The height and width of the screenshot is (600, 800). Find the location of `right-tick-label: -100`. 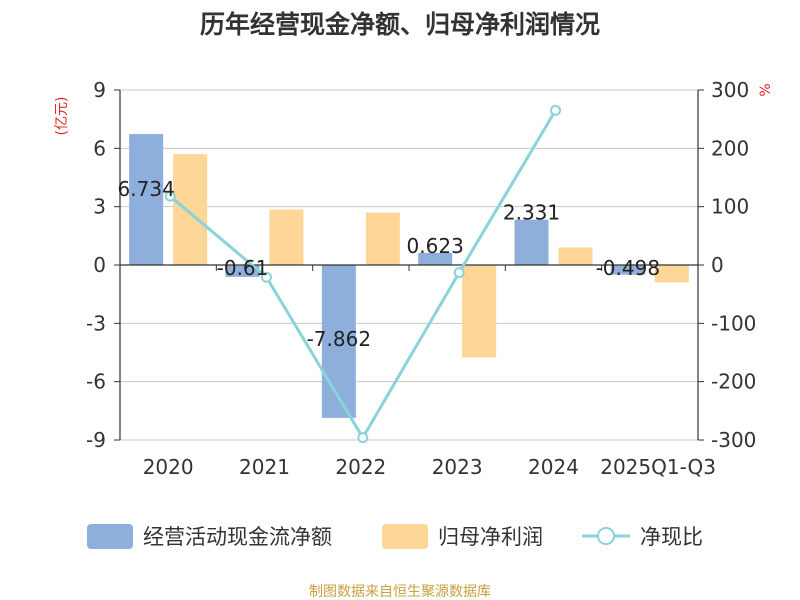

right-tick-label: -100 is located at coordinates (733, 323).